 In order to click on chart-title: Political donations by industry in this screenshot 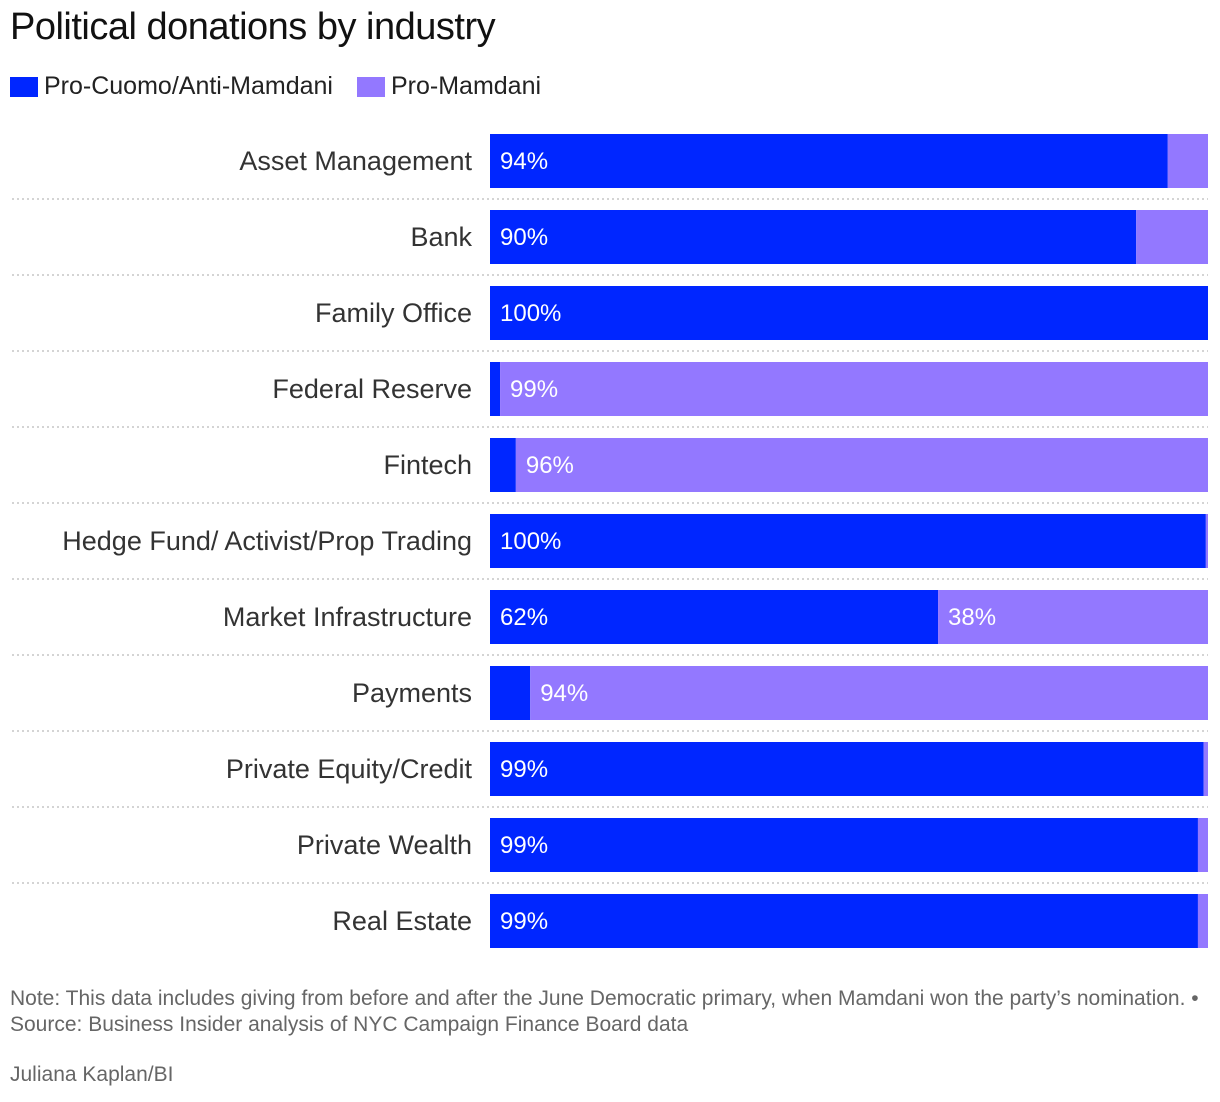, I will do `click(253, 27)`.